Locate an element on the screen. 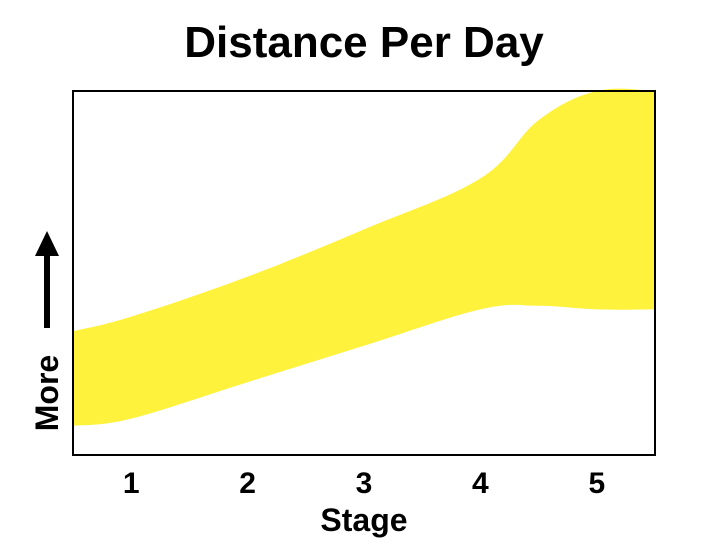  x-tick-label: 4 is located at coordinates (480, 483).